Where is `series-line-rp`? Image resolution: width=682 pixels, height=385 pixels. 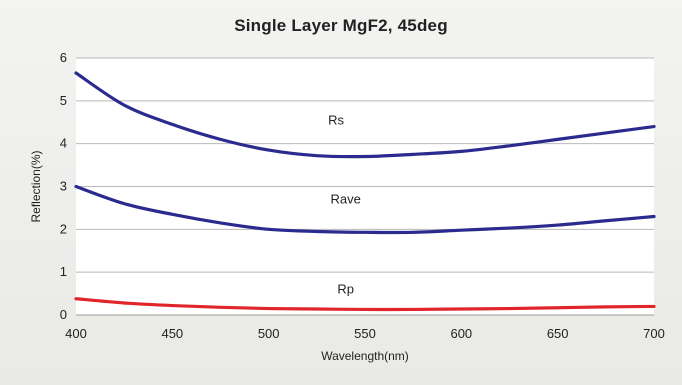
series-line-rp is located at coordinates (365, 304).